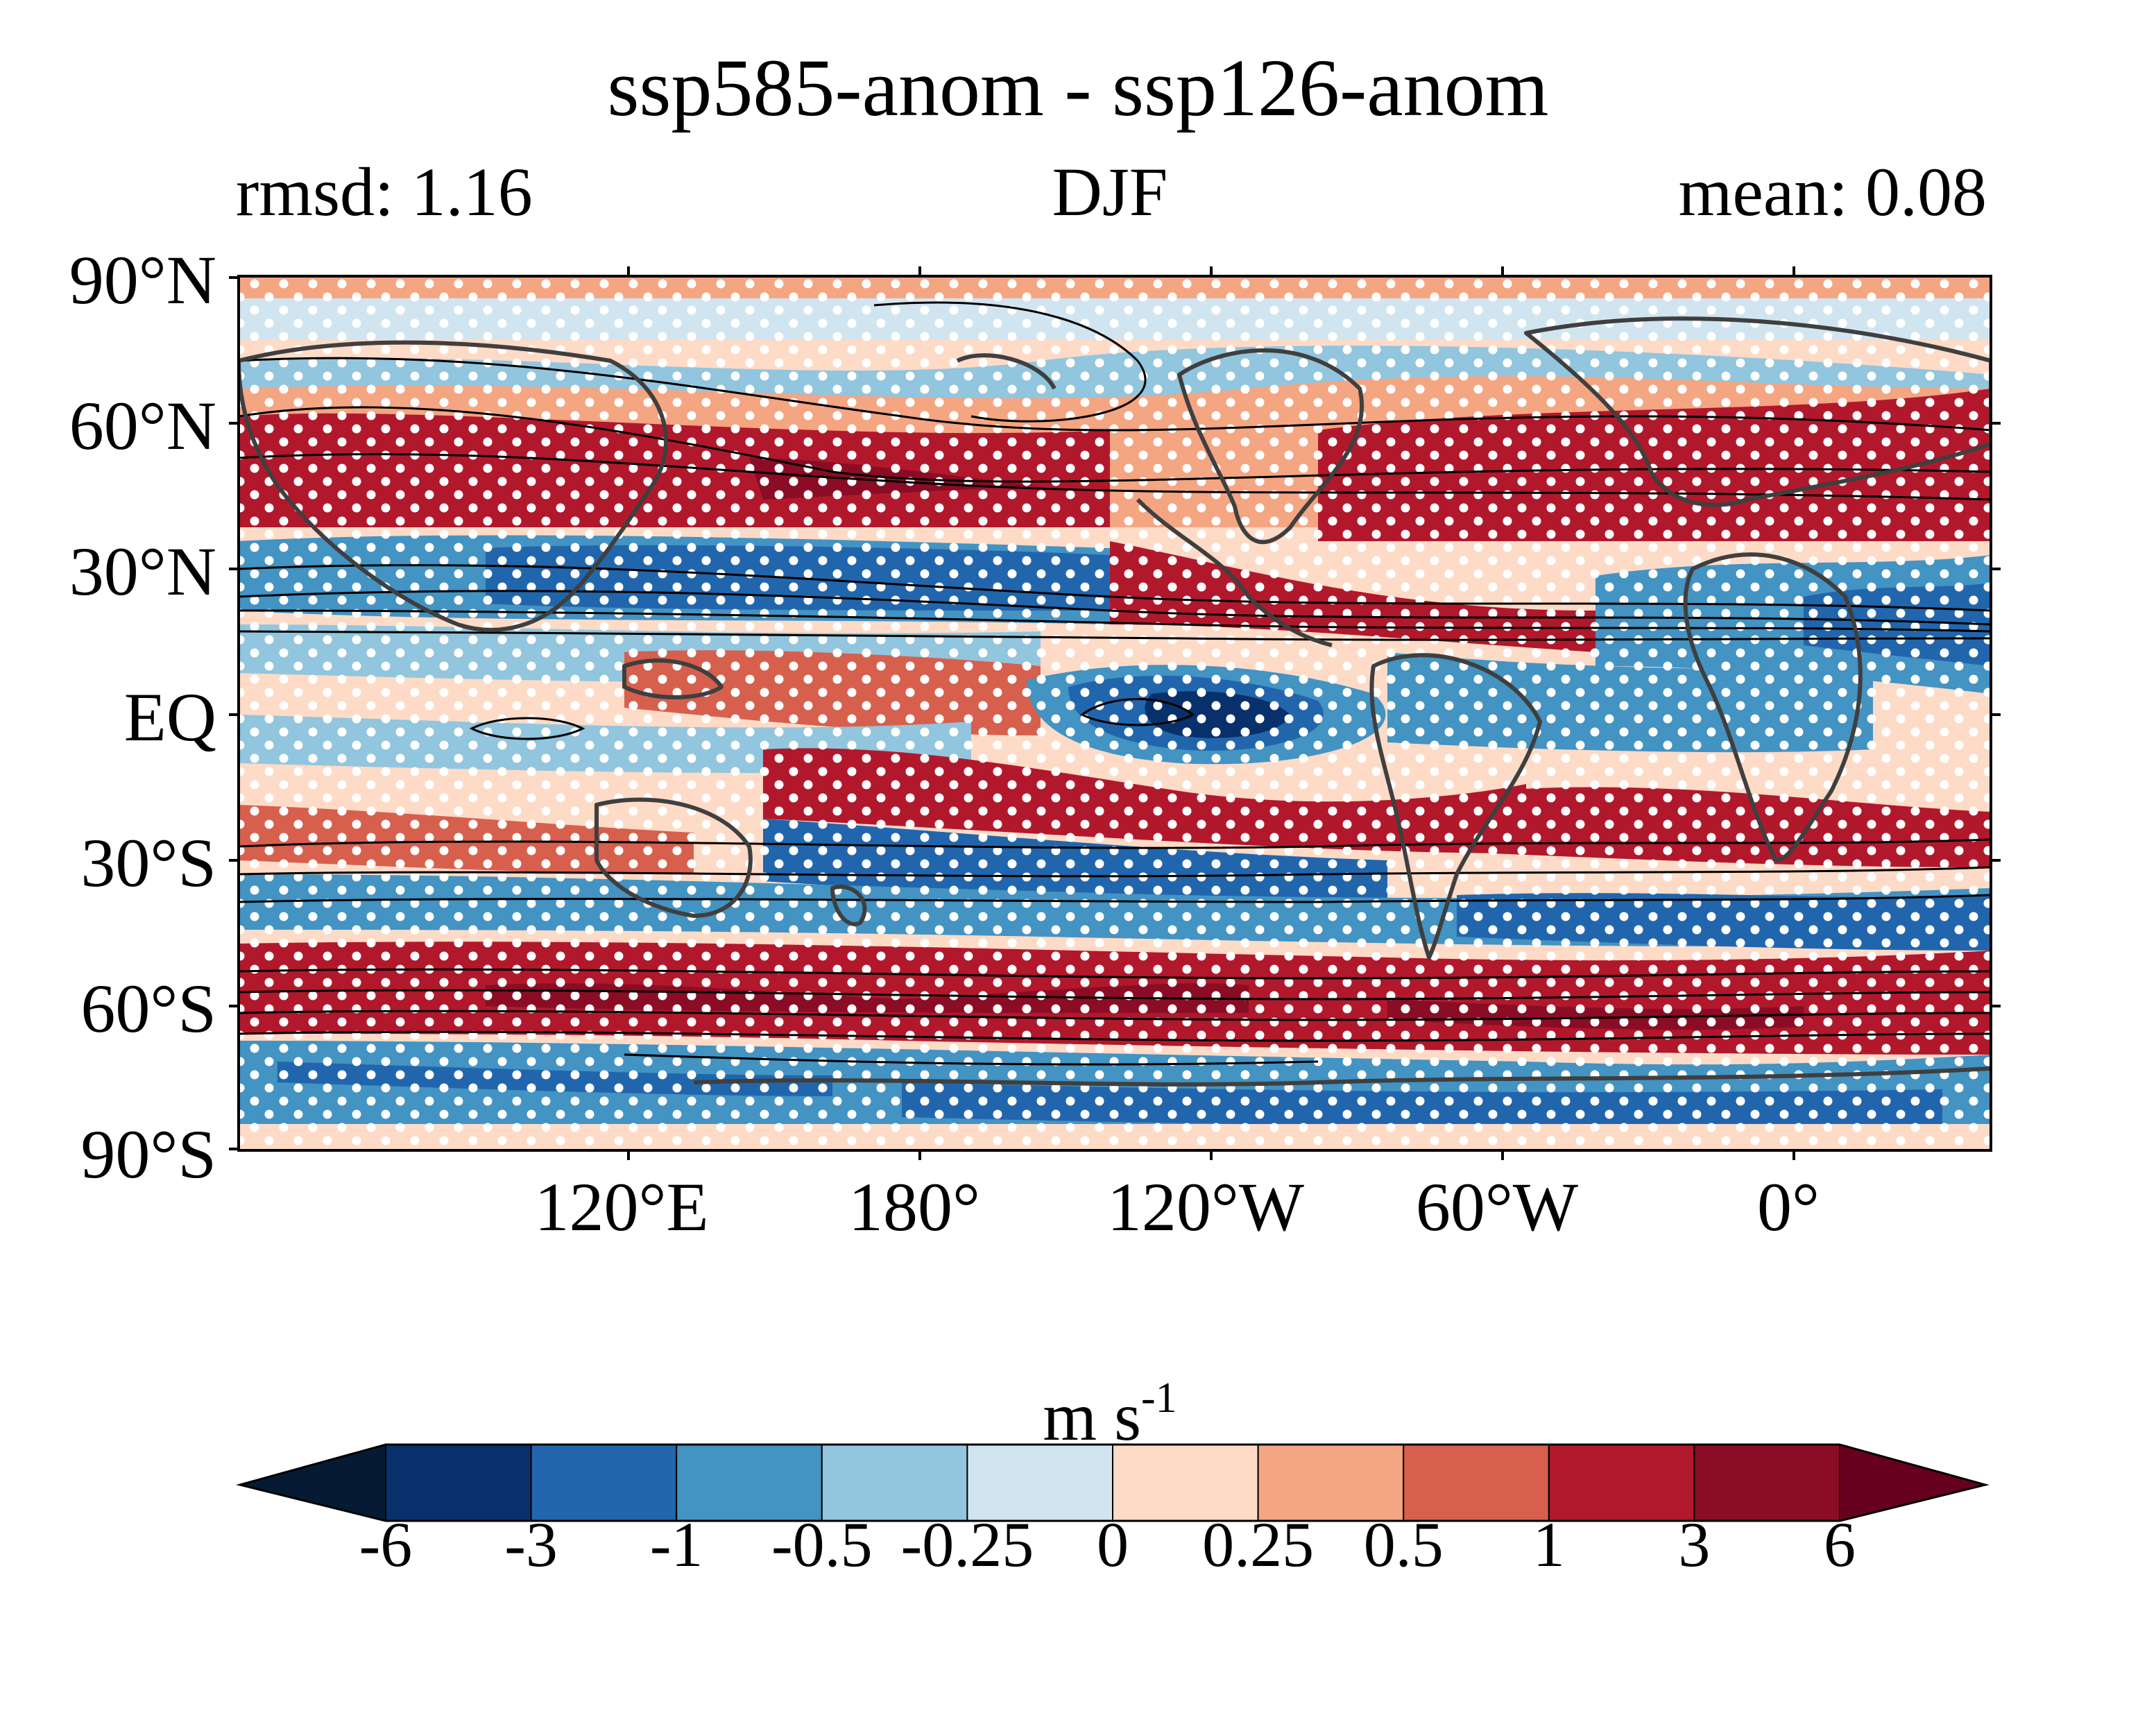 The image size is (2156, 1720). What do you see at coordinates (1788, 1206) in the screenshot?
I see `lon-label-0: 0°` at bounding box center [1788, 1206].